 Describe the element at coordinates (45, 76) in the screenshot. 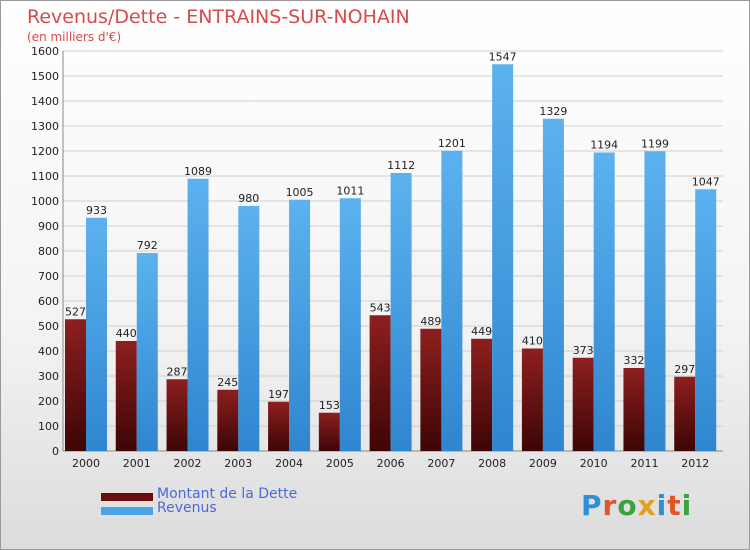

I see `y-tick-label: 1500` at that location.